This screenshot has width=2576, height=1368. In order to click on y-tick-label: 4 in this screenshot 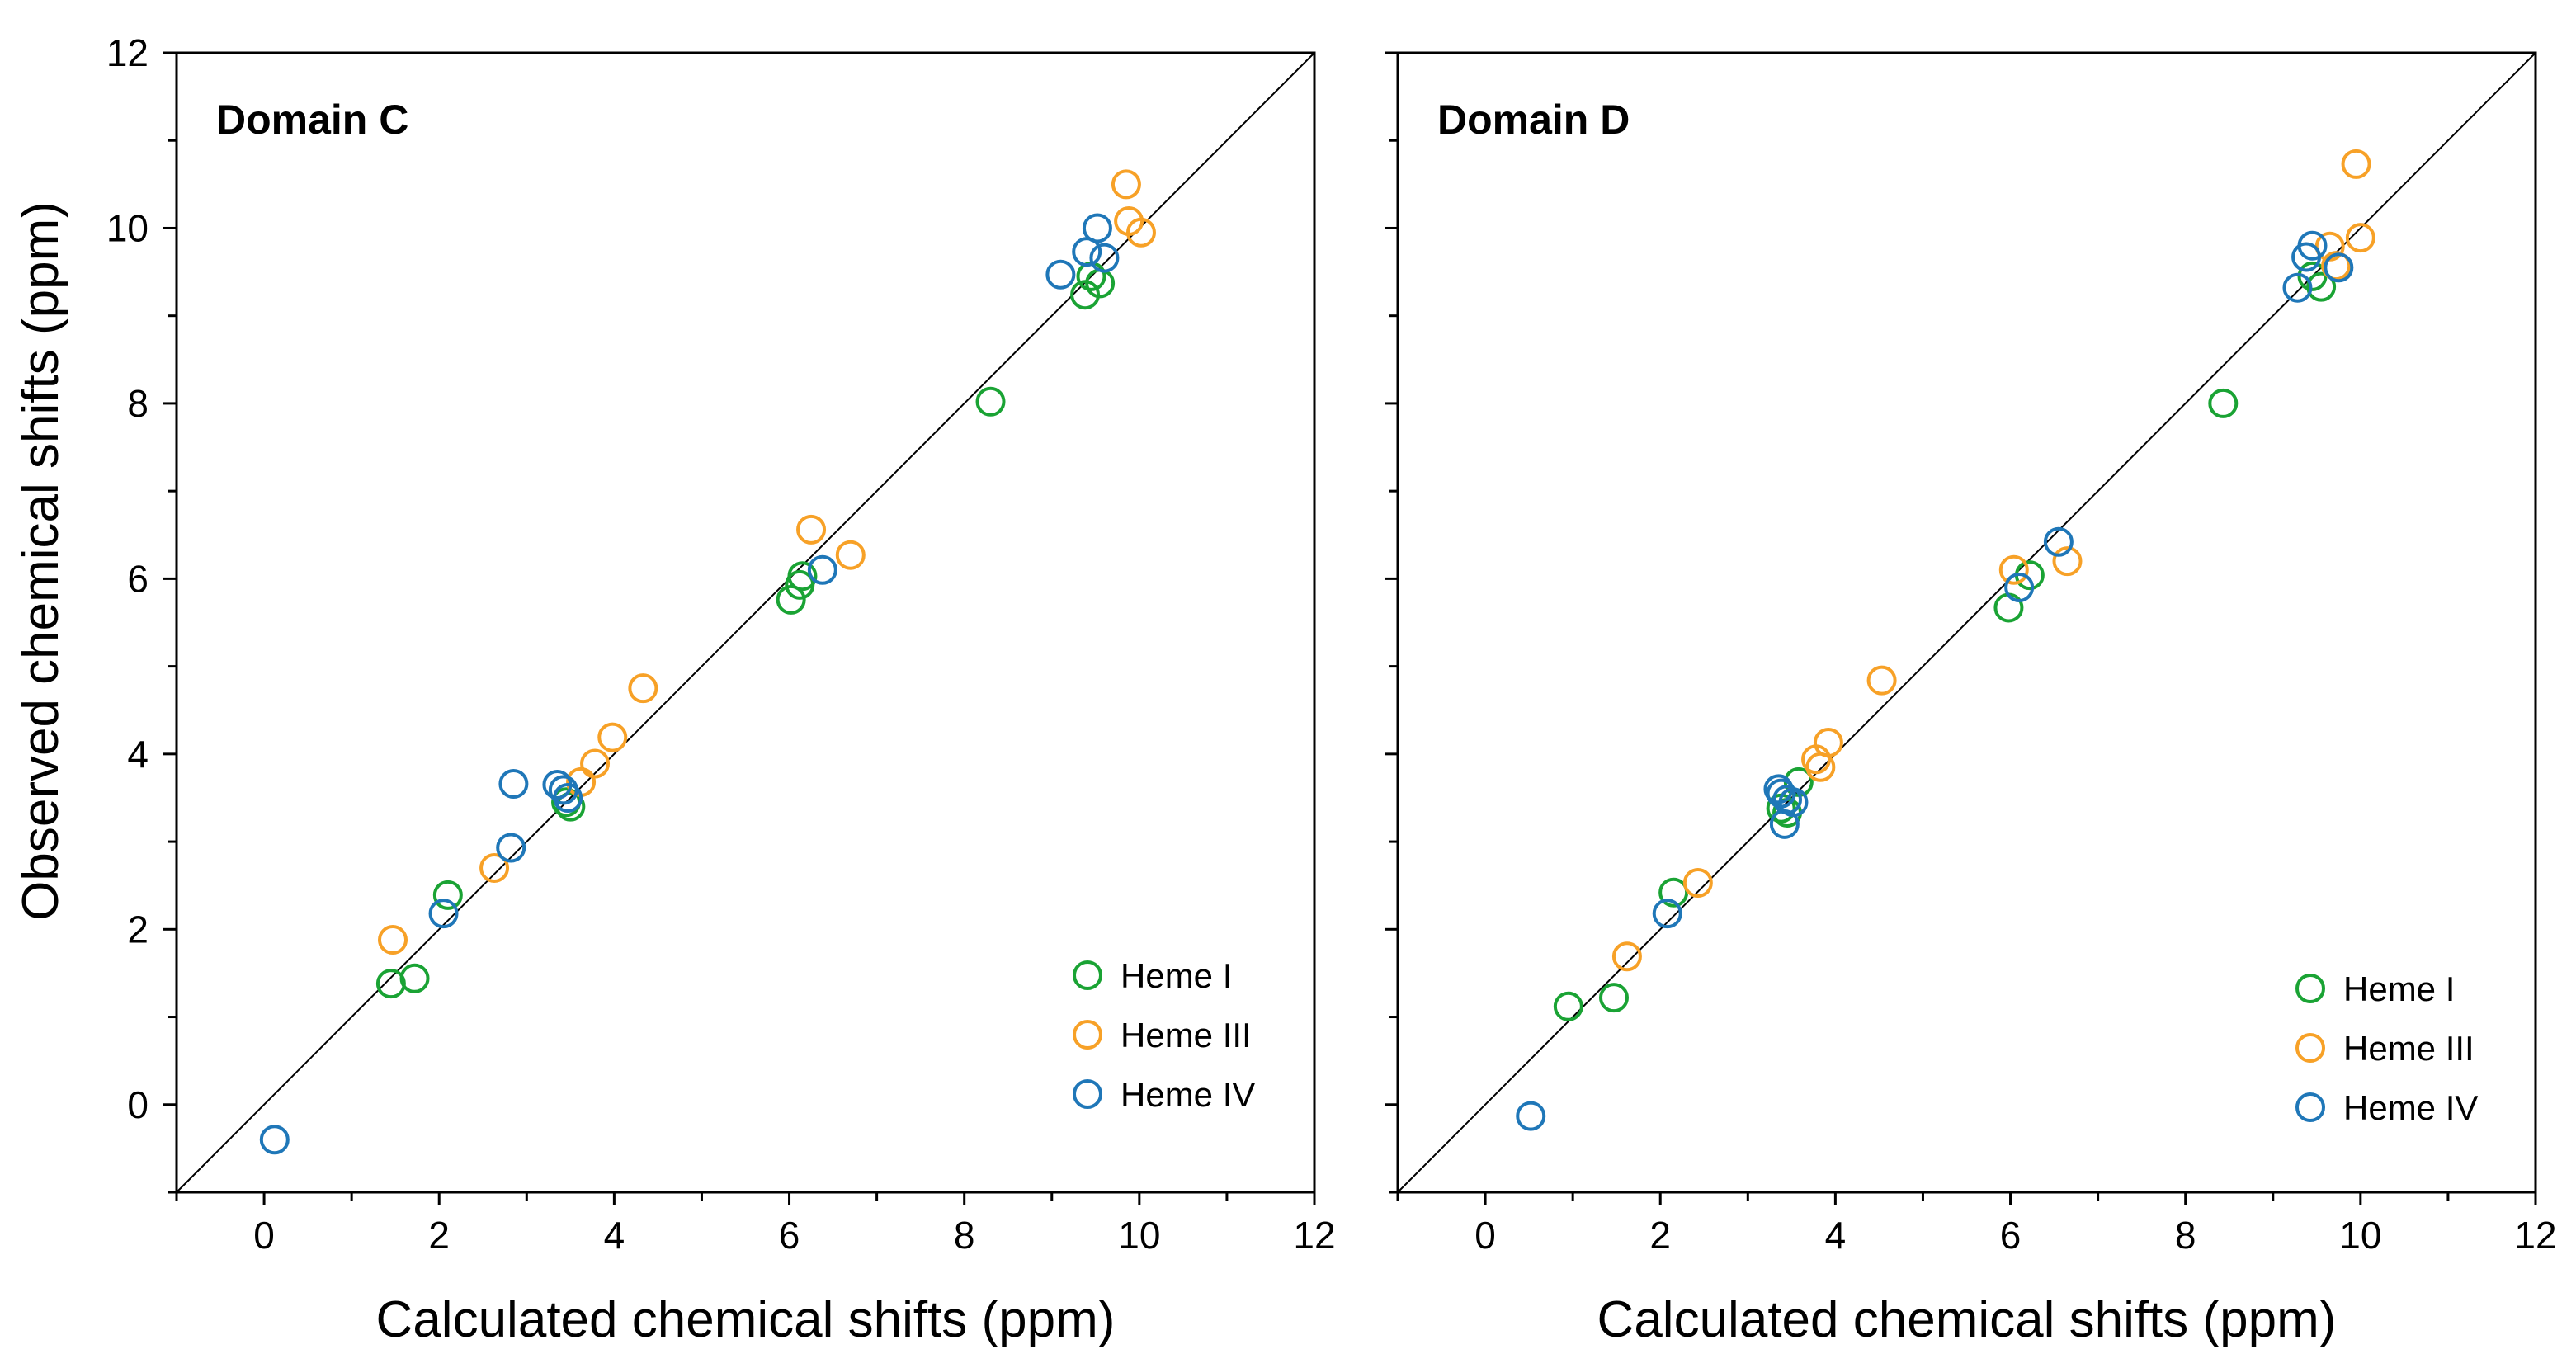, I will do `click(138, 754)`.